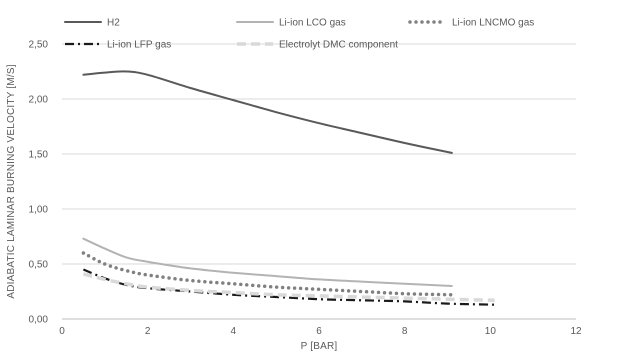 This screenshot has height=358, width=626. What do you see at coordinates (267, 112) in the screenshot?
I see `series-line-h2` at bounding box center [267, 112].